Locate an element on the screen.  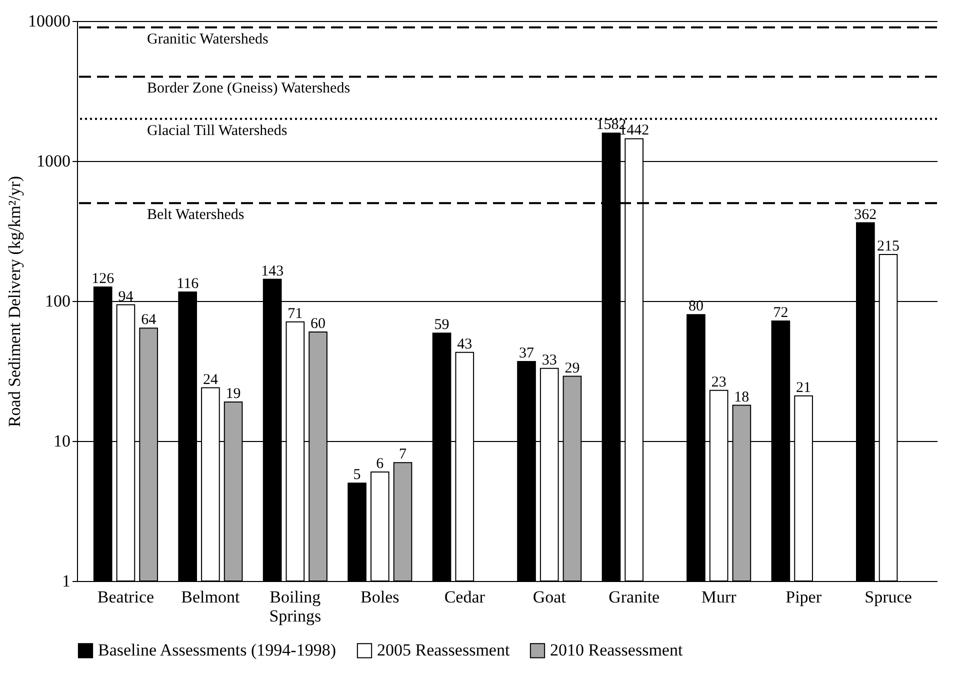
x-tick-label: Beatrice is located at coordinates (125, 597).